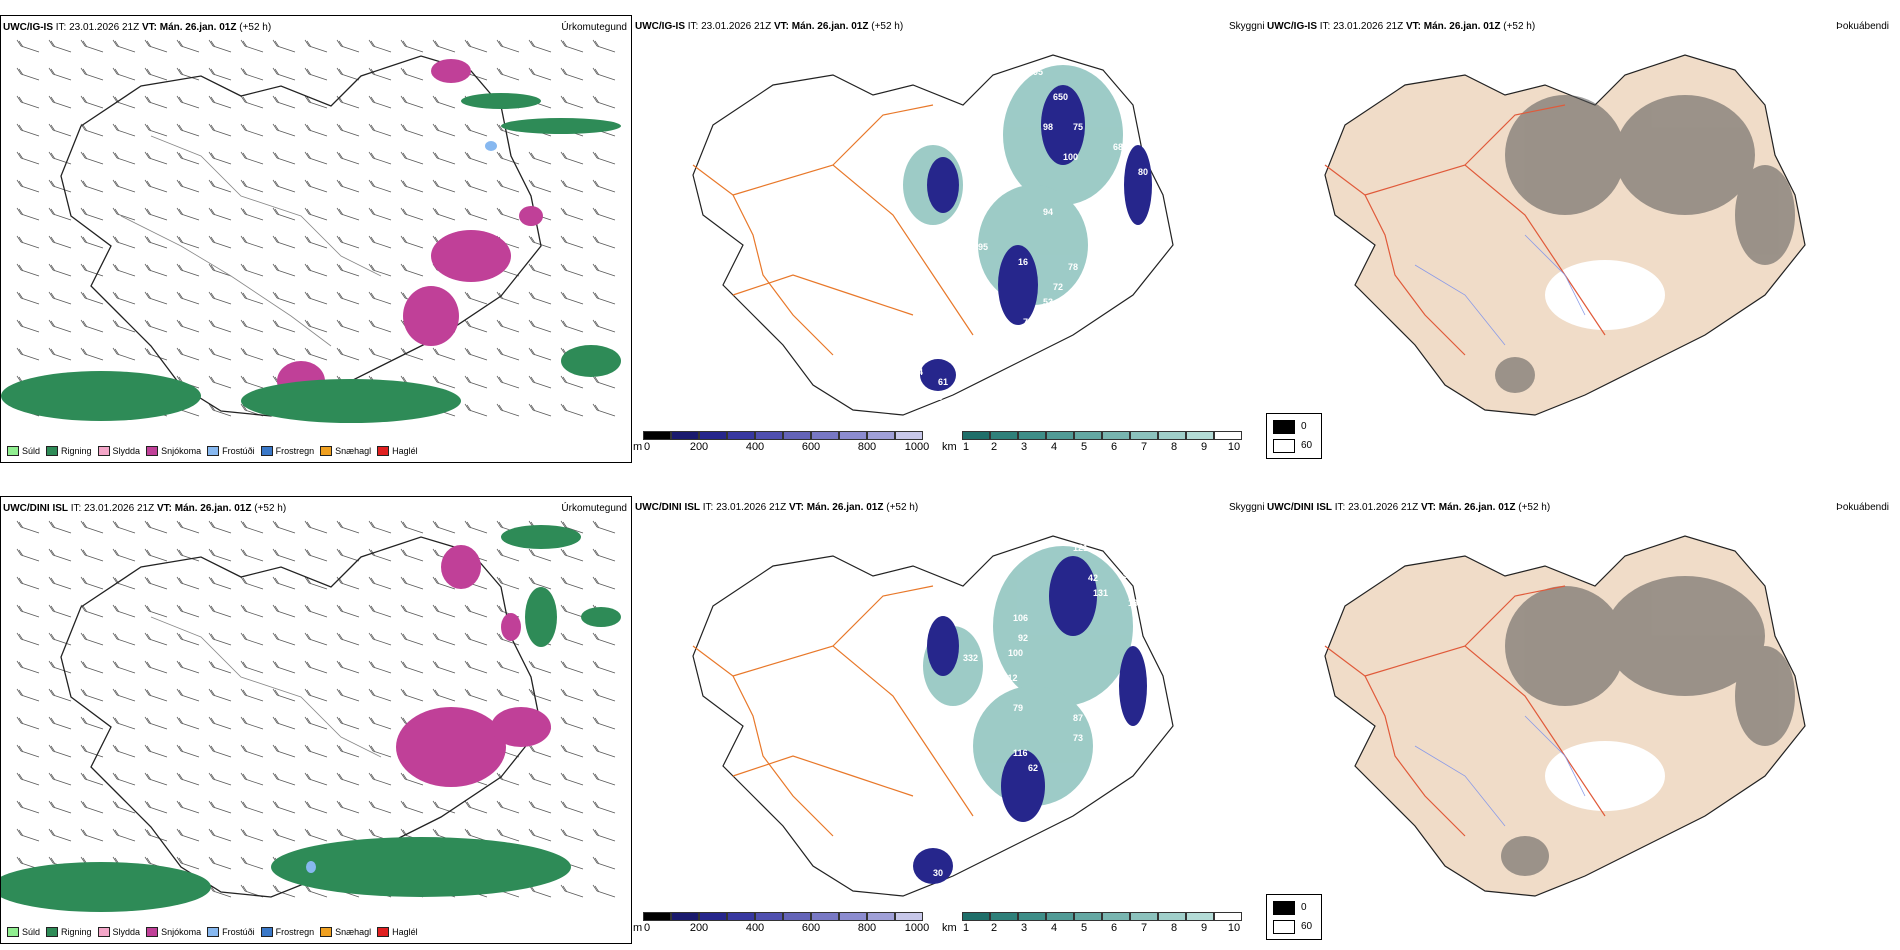 The image size is (1900, 950). I want to click on vis-value-label: 332, so click(970, 658).